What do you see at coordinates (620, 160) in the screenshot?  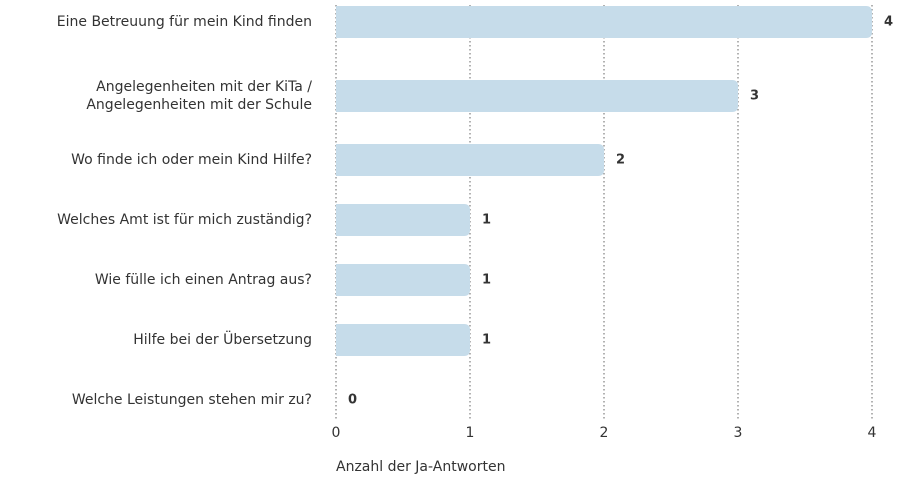 I see `value-label: 2` at bounding box center [620, 160].